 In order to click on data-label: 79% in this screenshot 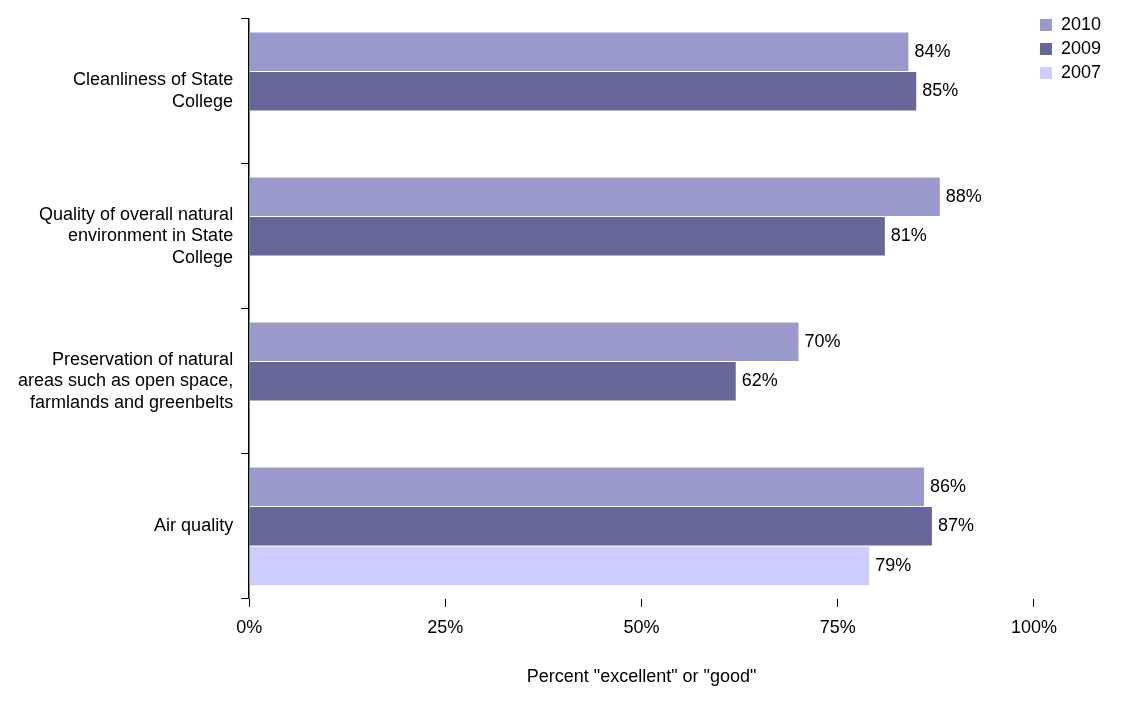, I will do `click(893, 564)`.